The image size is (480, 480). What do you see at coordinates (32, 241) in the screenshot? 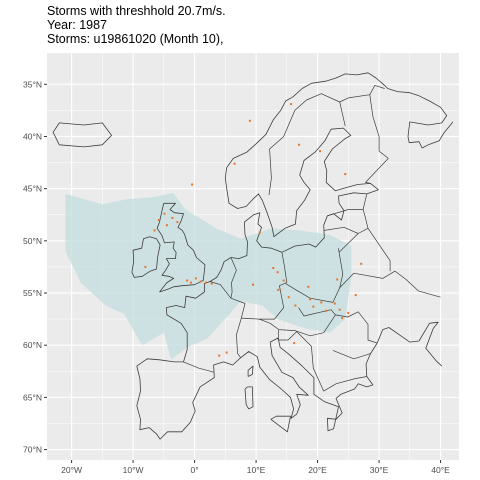
I see `y-tick-label: 50°N` at bounding box center [32, 241].